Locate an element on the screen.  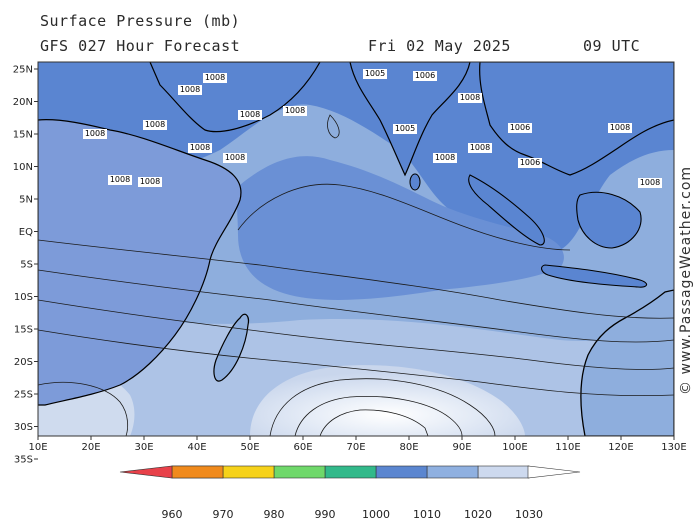
colorbar is located at coordinates (350, 472).